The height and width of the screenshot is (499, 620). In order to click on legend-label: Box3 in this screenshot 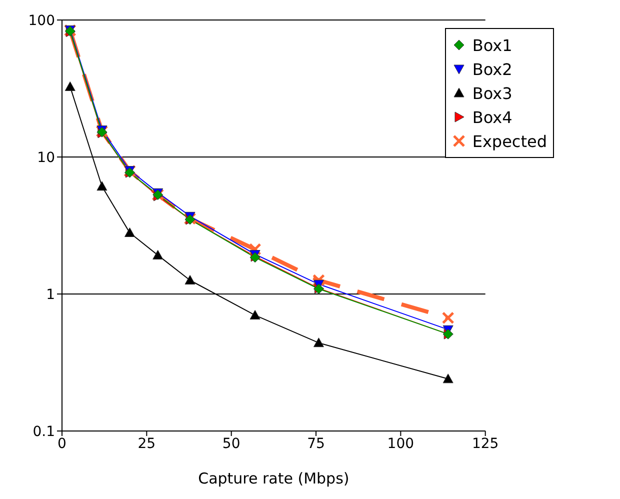, I will do `click(492, 93)`.